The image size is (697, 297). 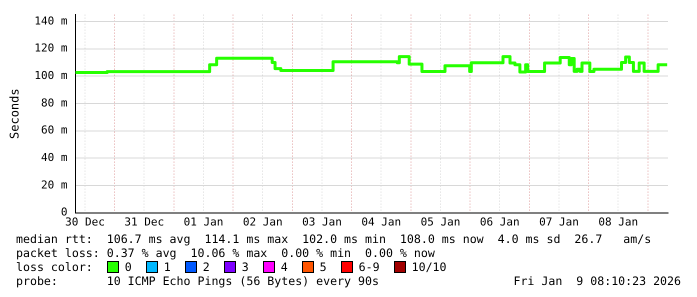 What do you see at coordinates (322, 221) in the screenshot?
I see `x-tick-label: 03 Jan` at bounding box center [322, 221].